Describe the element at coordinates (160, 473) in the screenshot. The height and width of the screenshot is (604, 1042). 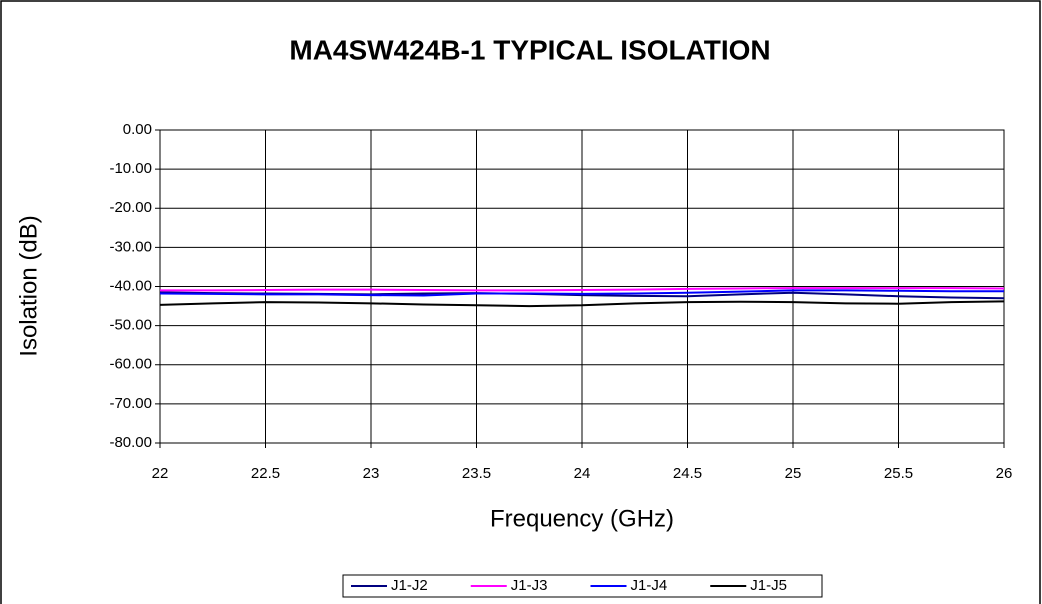
I see `x-tick-label: 22` at that location.